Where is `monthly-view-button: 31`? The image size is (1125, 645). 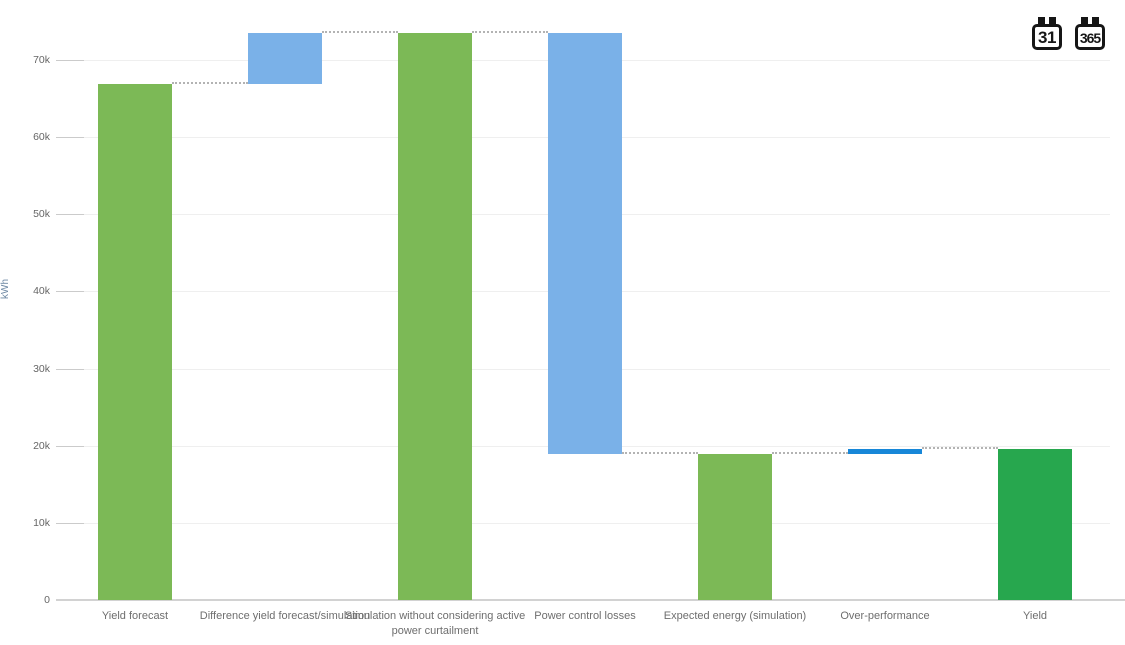 monthly-view-button: 31 is located at coordinates (1047, 33).